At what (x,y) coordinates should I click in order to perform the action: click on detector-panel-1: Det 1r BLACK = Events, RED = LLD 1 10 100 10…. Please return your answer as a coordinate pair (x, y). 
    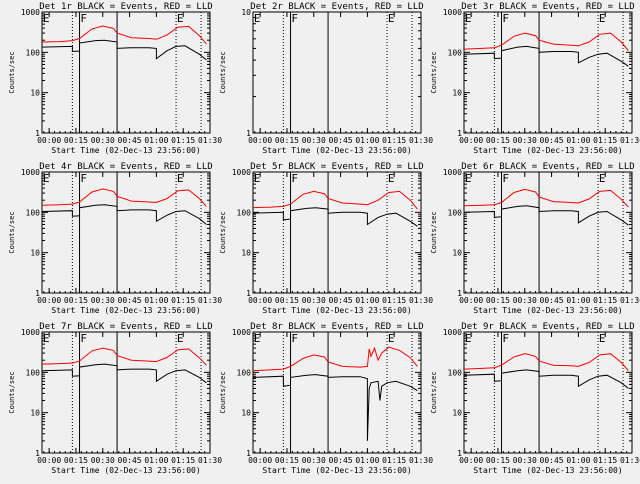
    Looking at the image, I should click on (115, 78).